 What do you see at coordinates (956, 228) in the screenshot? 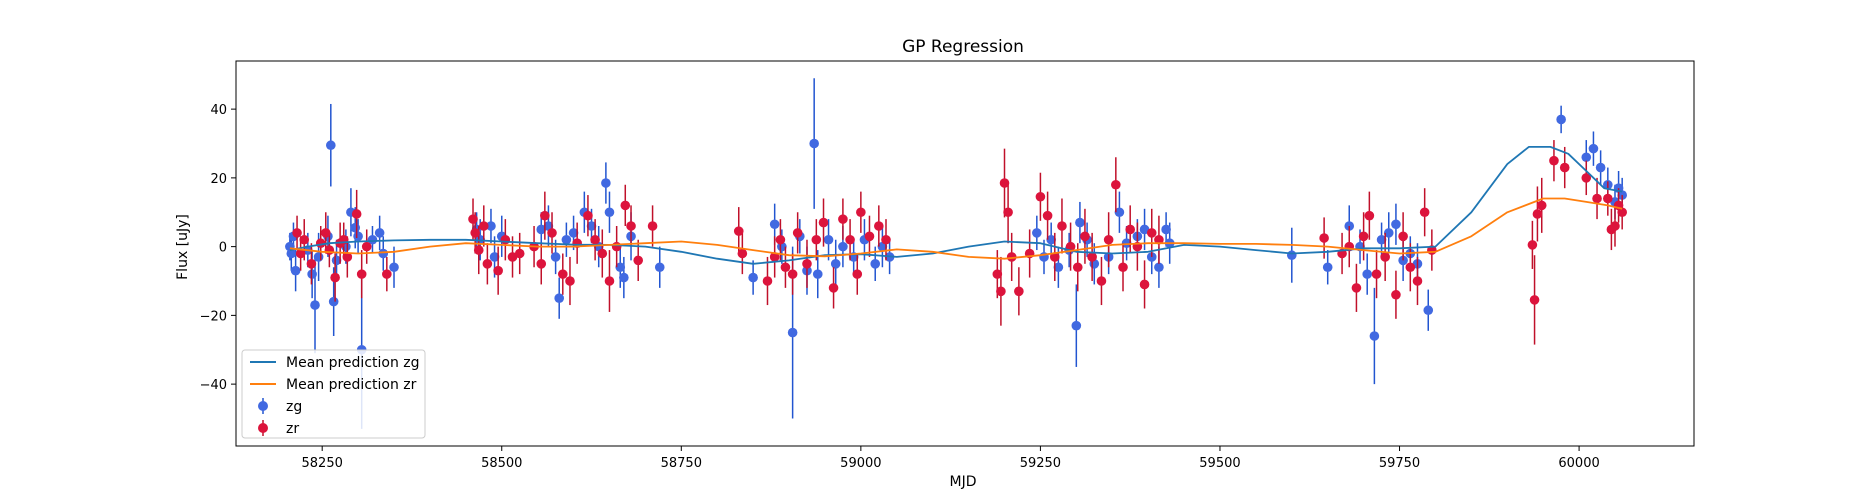
I see `mean-prediction-zr-line` at bounding box center [956, 228].